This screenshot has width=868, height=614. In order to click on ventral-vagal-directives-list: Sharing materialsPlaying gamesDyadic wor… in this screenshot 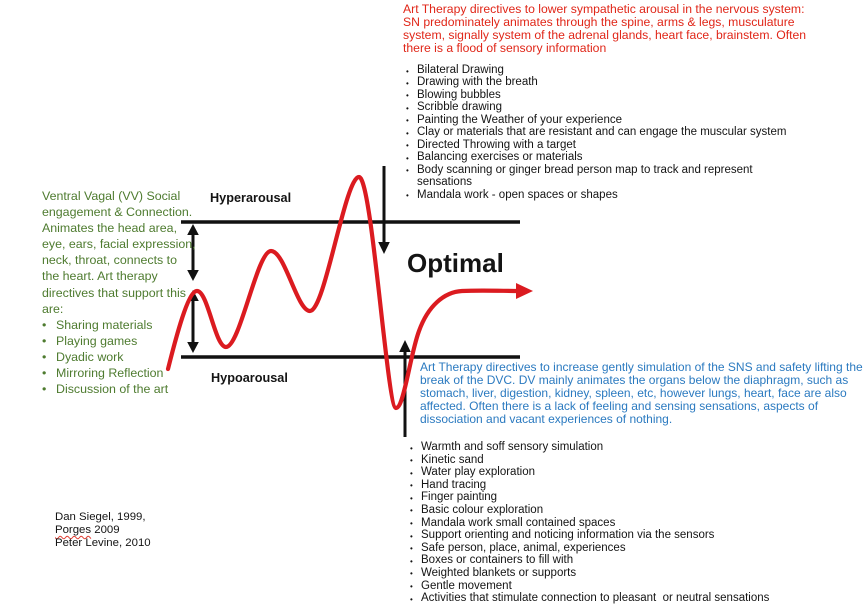, I will do `click(129, 357)`.